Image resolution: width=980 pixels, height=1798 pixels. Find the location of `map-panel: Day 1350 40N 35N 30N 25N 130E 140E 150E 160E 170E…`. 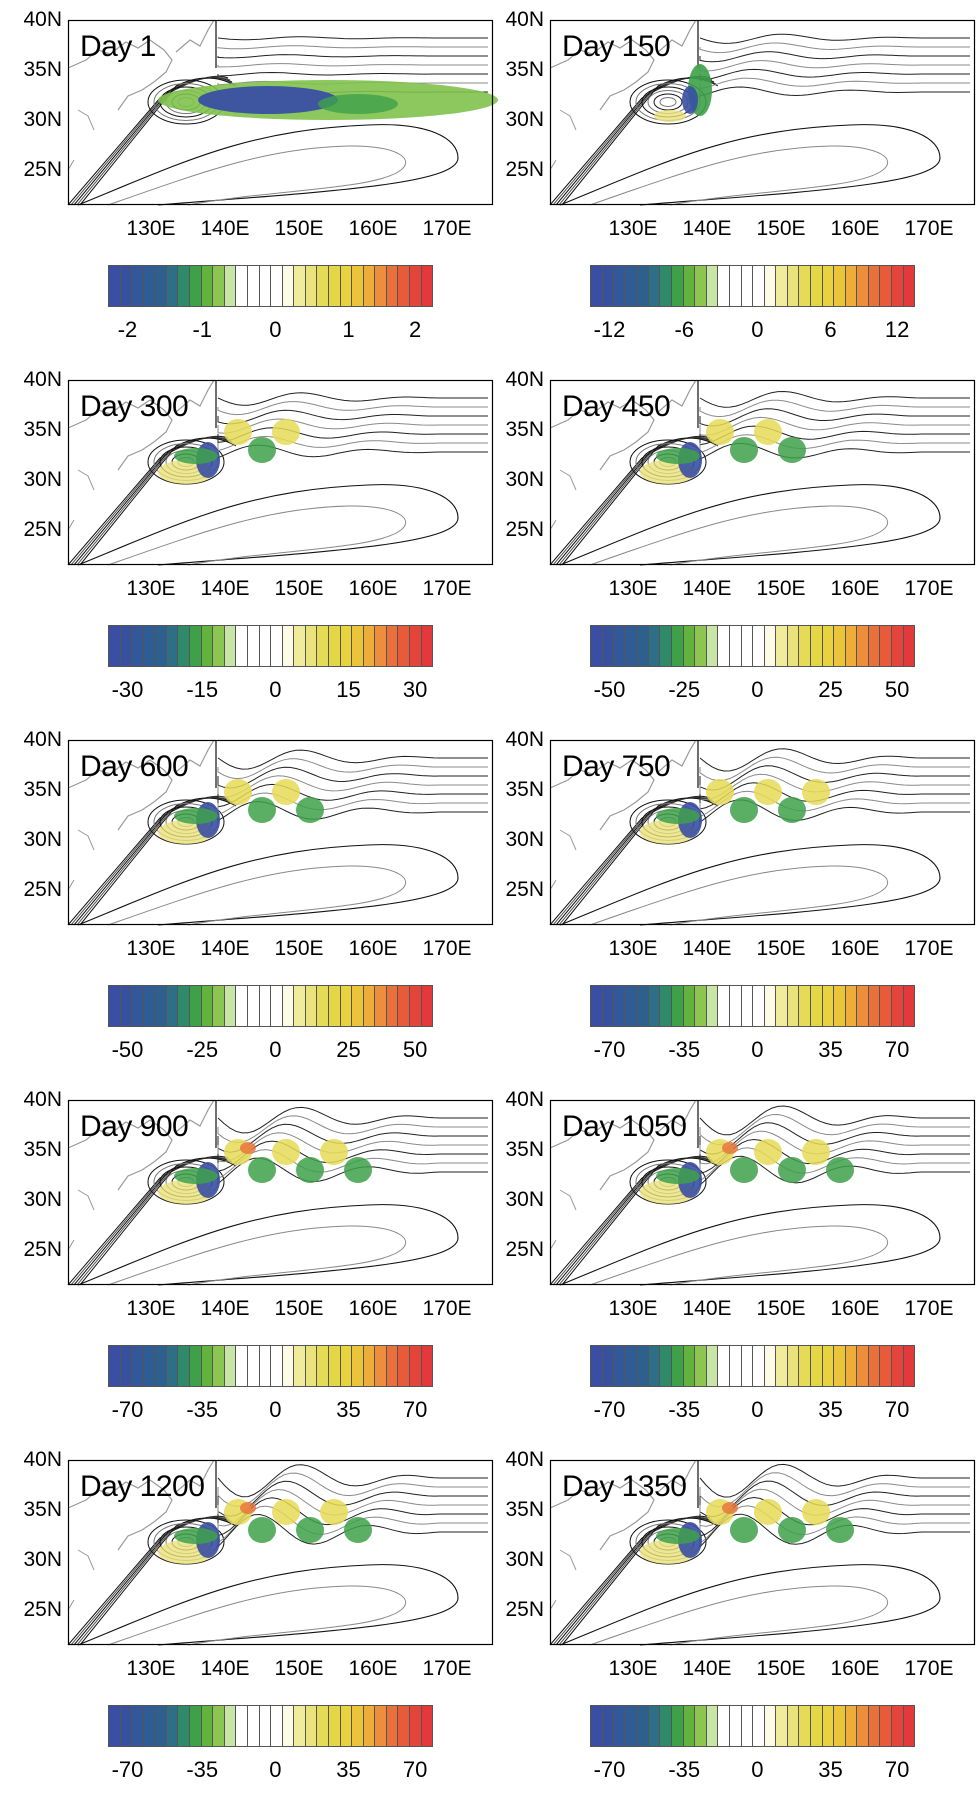

map-panel: Day 1350 40N 35N 30N 25N 130E 140E 150E 160E 170E… is located at coordinates (733, 1619).